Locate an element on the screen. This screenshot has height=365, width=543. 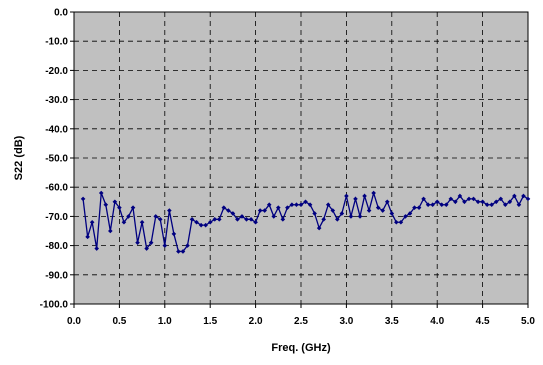
x-tick-label: 4.0 is located at coordinates (437, 321).